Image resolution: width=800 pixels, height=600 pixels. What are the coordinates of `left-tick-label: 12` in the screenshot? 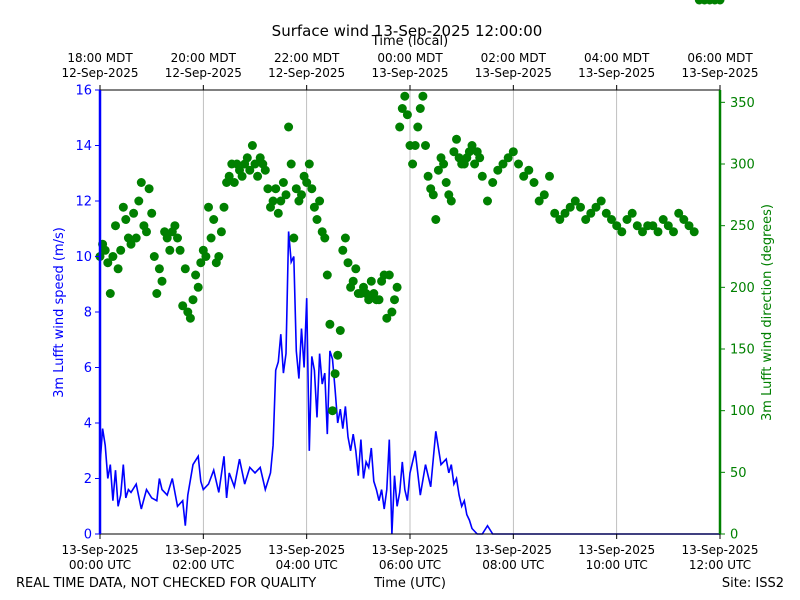 It's located at (83, 202).